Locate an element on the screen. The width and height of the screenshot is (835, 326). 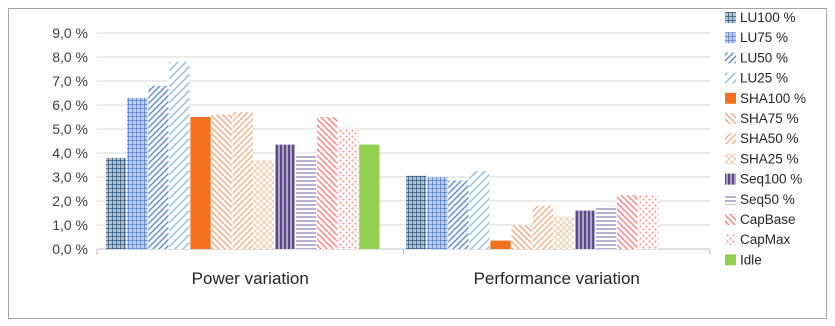
category-label: Performance variation is located at coordinates (557, 278).